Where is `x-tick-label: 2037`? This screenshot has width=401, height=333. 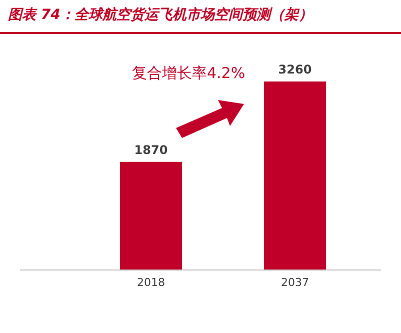
x-tick-label: 2037 is located at coordinates (295, 282).